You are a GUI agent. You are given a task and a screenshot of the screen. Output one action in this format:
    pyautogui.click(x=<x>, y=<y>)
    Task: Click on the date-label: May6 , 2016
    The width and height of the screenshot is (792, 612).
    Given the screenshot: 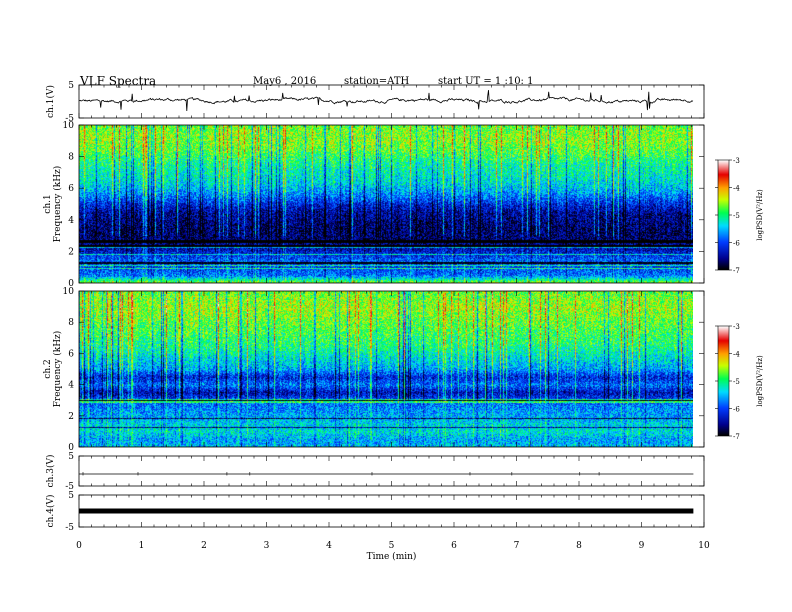 What is the action you would take?
    pyautogui.click(x=285, y=81)
    